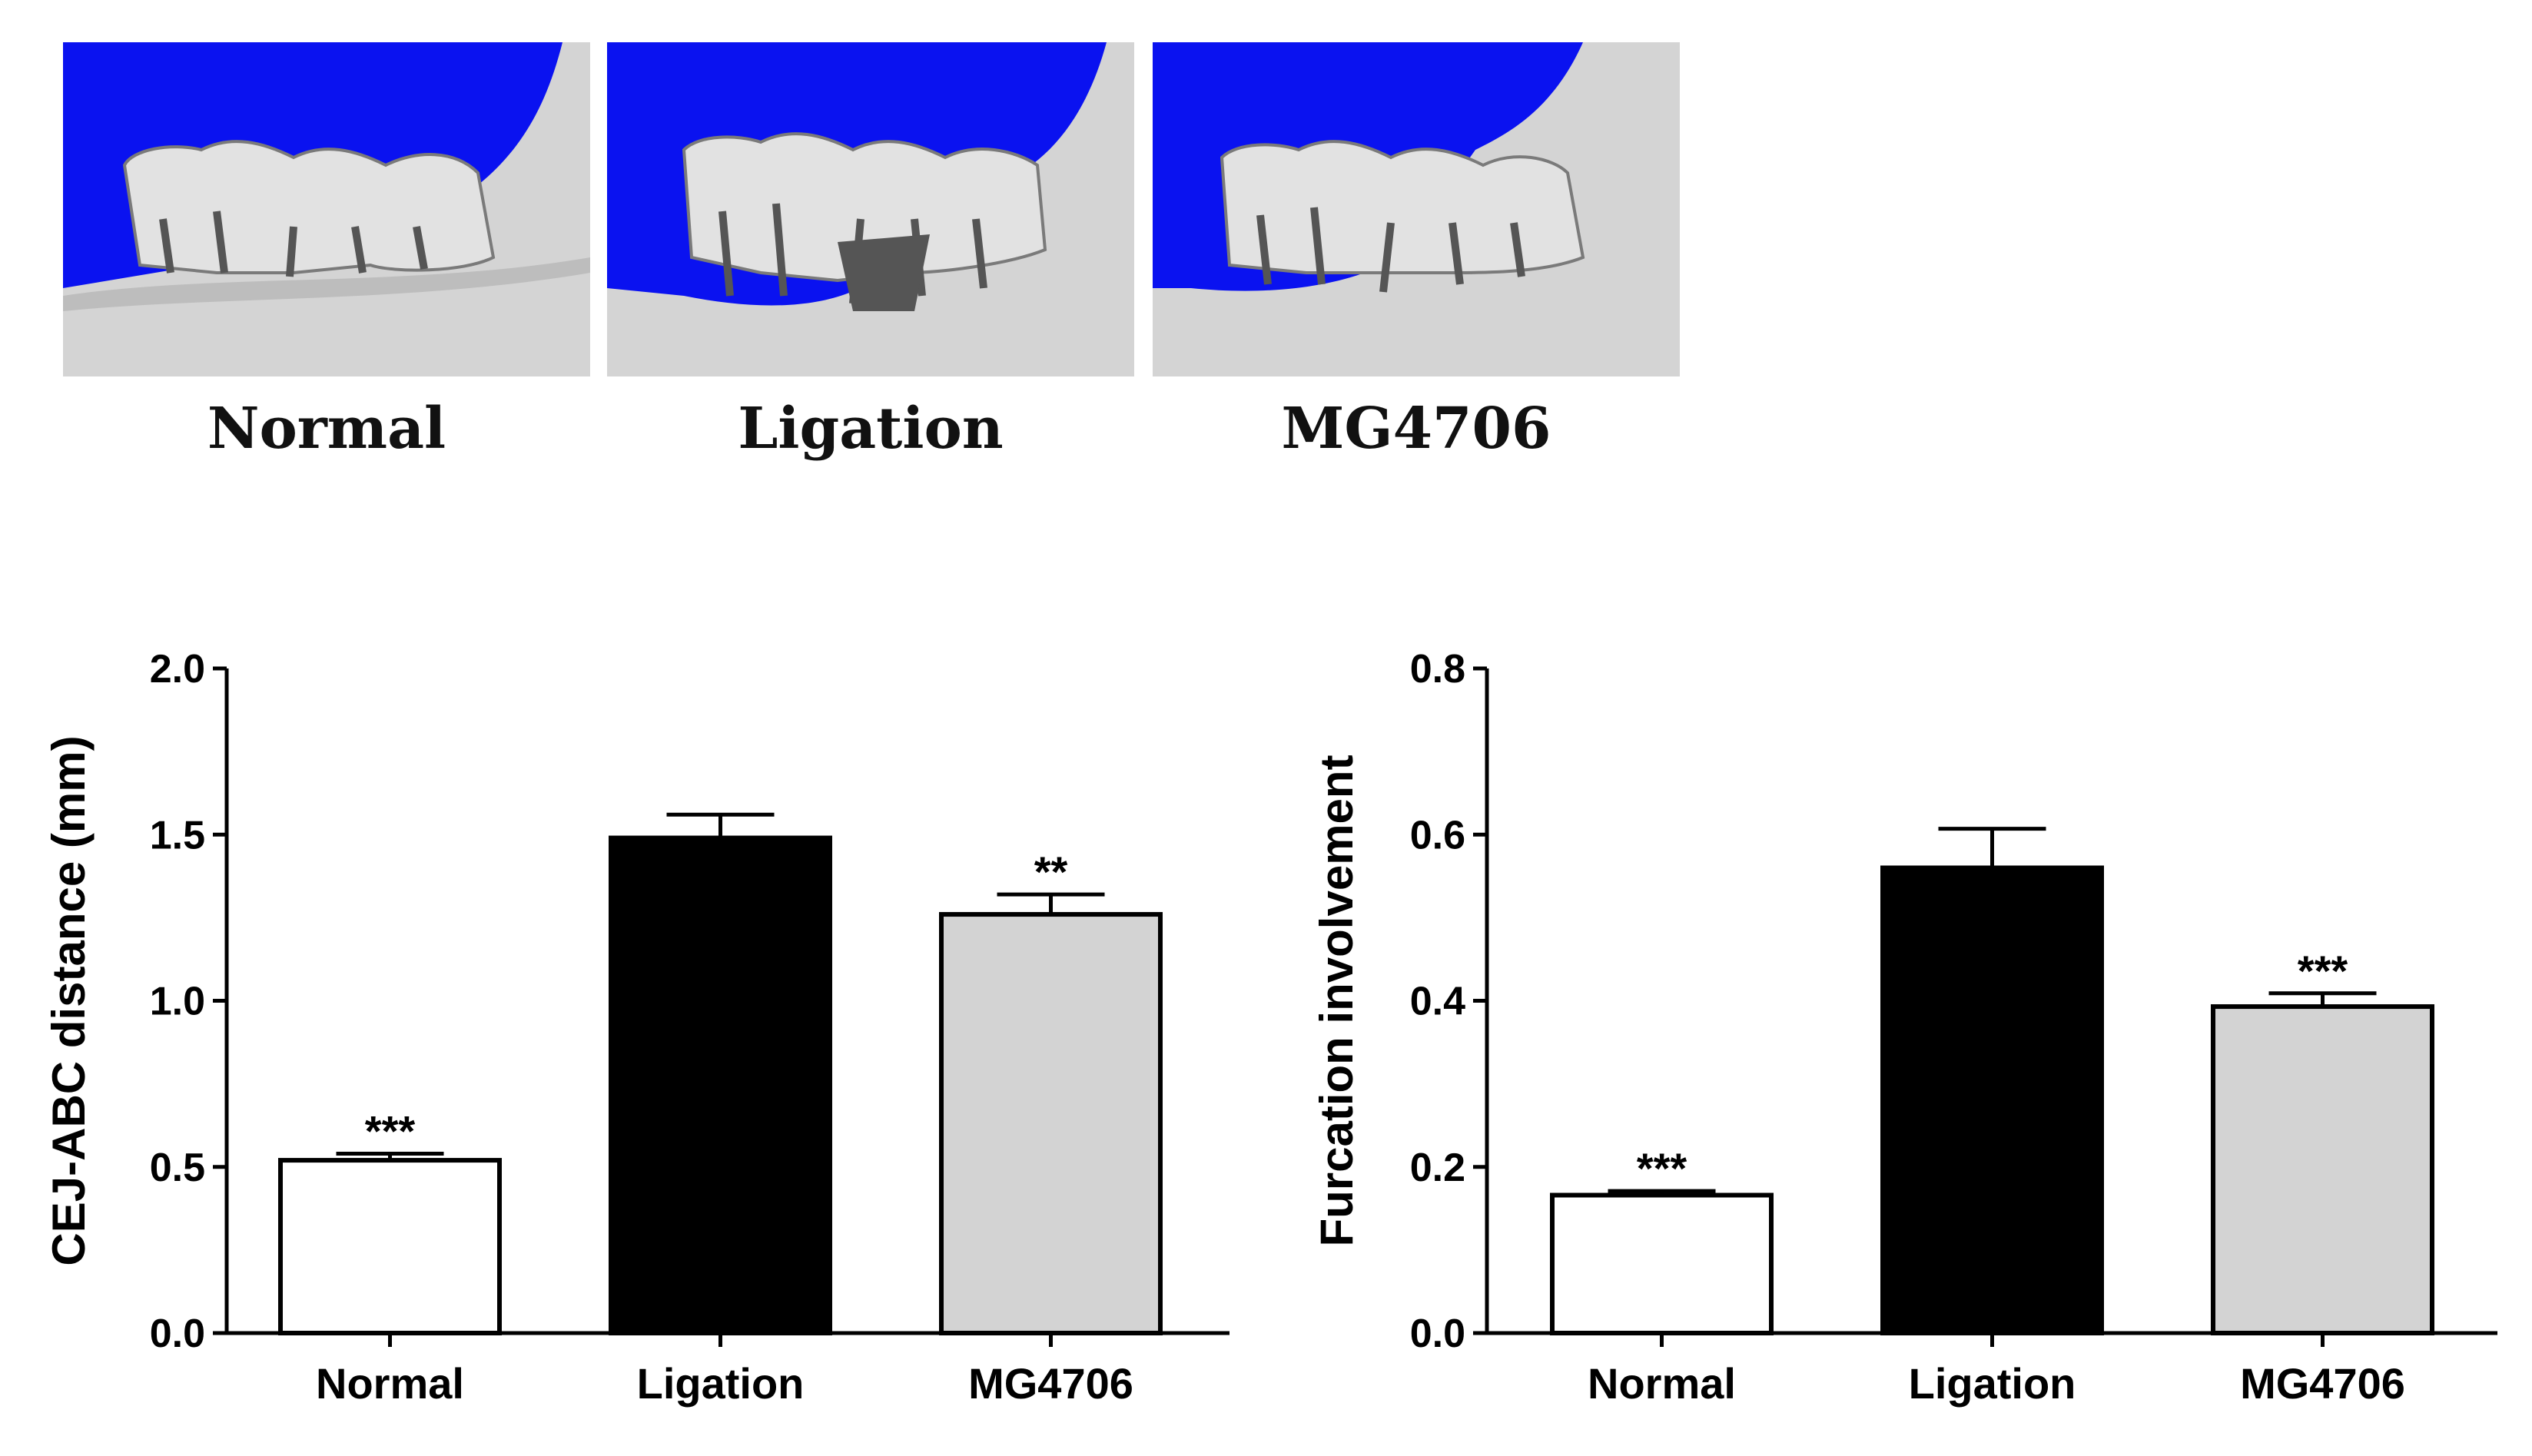 The height and width of the screenshot is (1456, 2532). What do you see at coordinates (69, 1000) in the screenshot?
I see `y-axis-label: CEJ-ABC distance (mm)` at bounding box center [69, 1000].